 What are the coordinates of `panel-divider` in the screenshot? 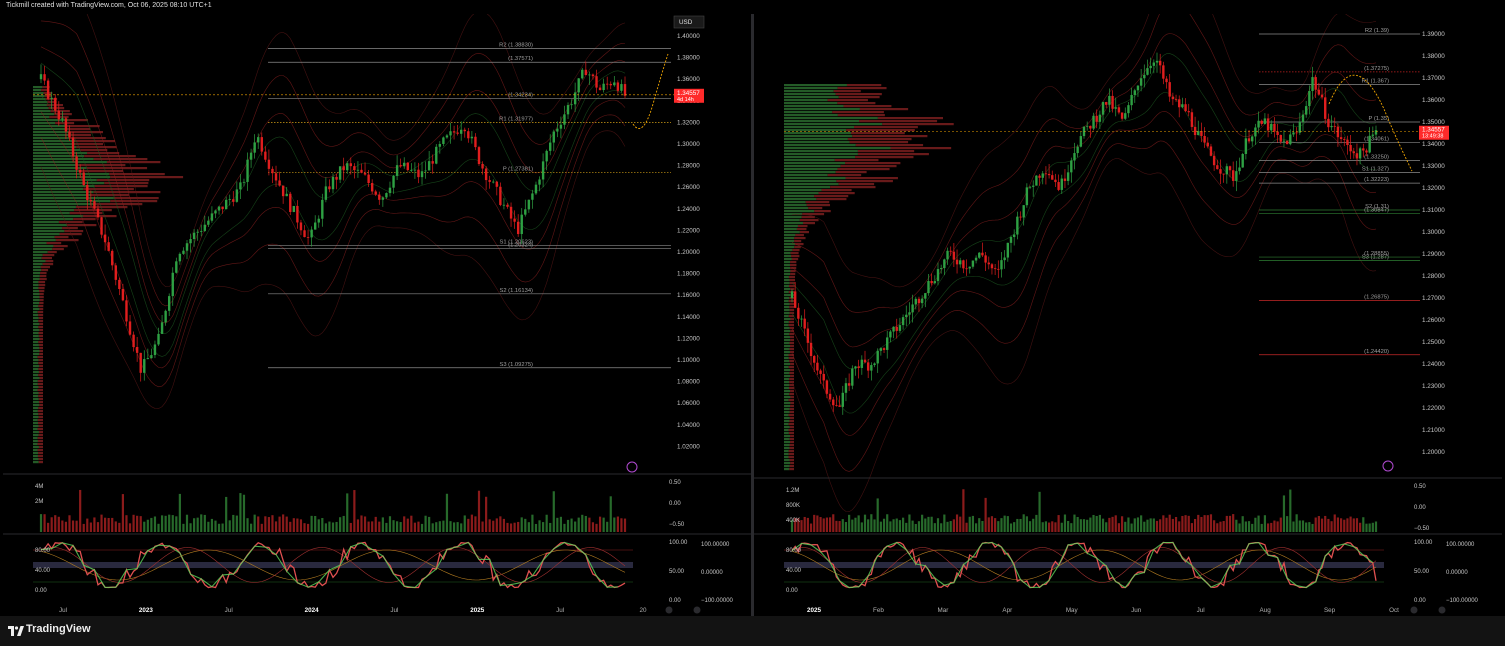 It's located at (752, 315).